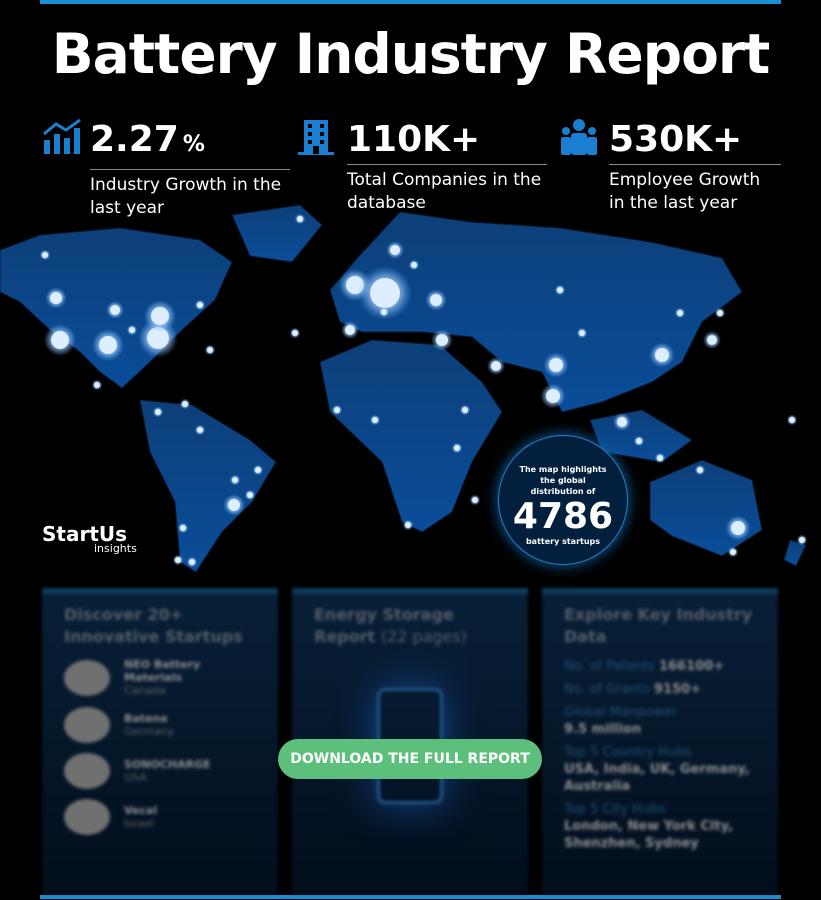  I want to click on logo-name: StartUs, so click(85, 534).